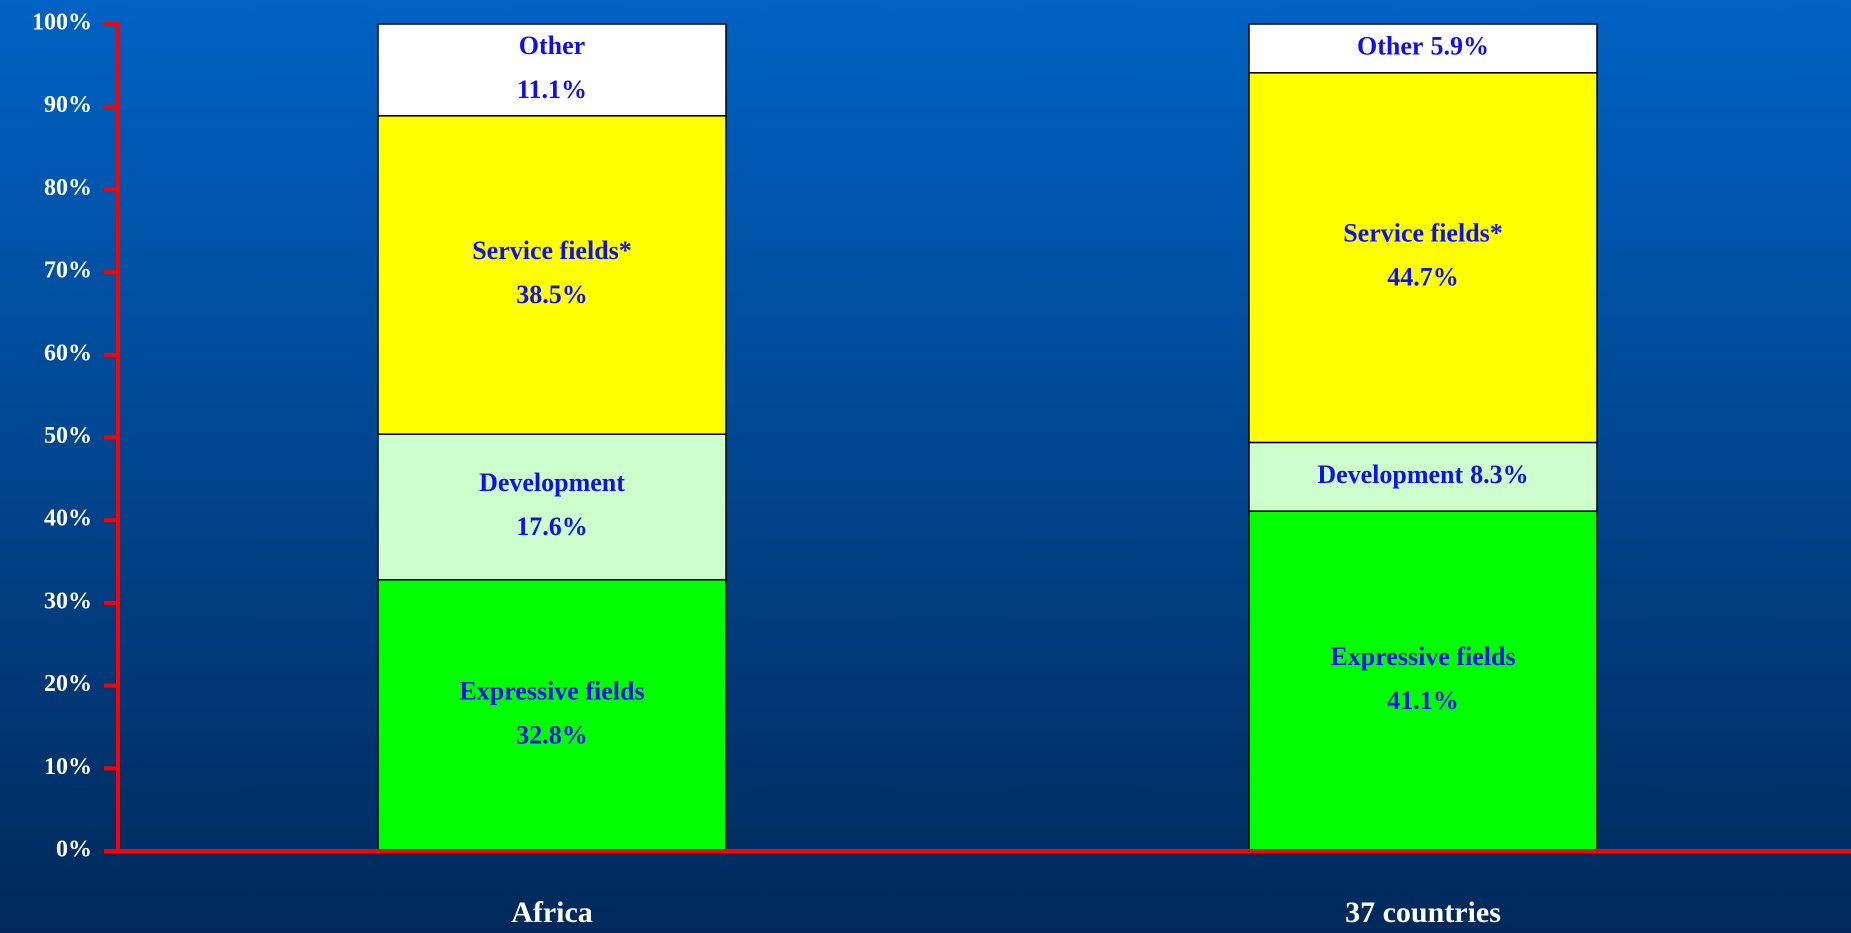 The height and width of the screenshot is (933, 1851). I want to click on y-tick-label: 30%, so click(68, 601).